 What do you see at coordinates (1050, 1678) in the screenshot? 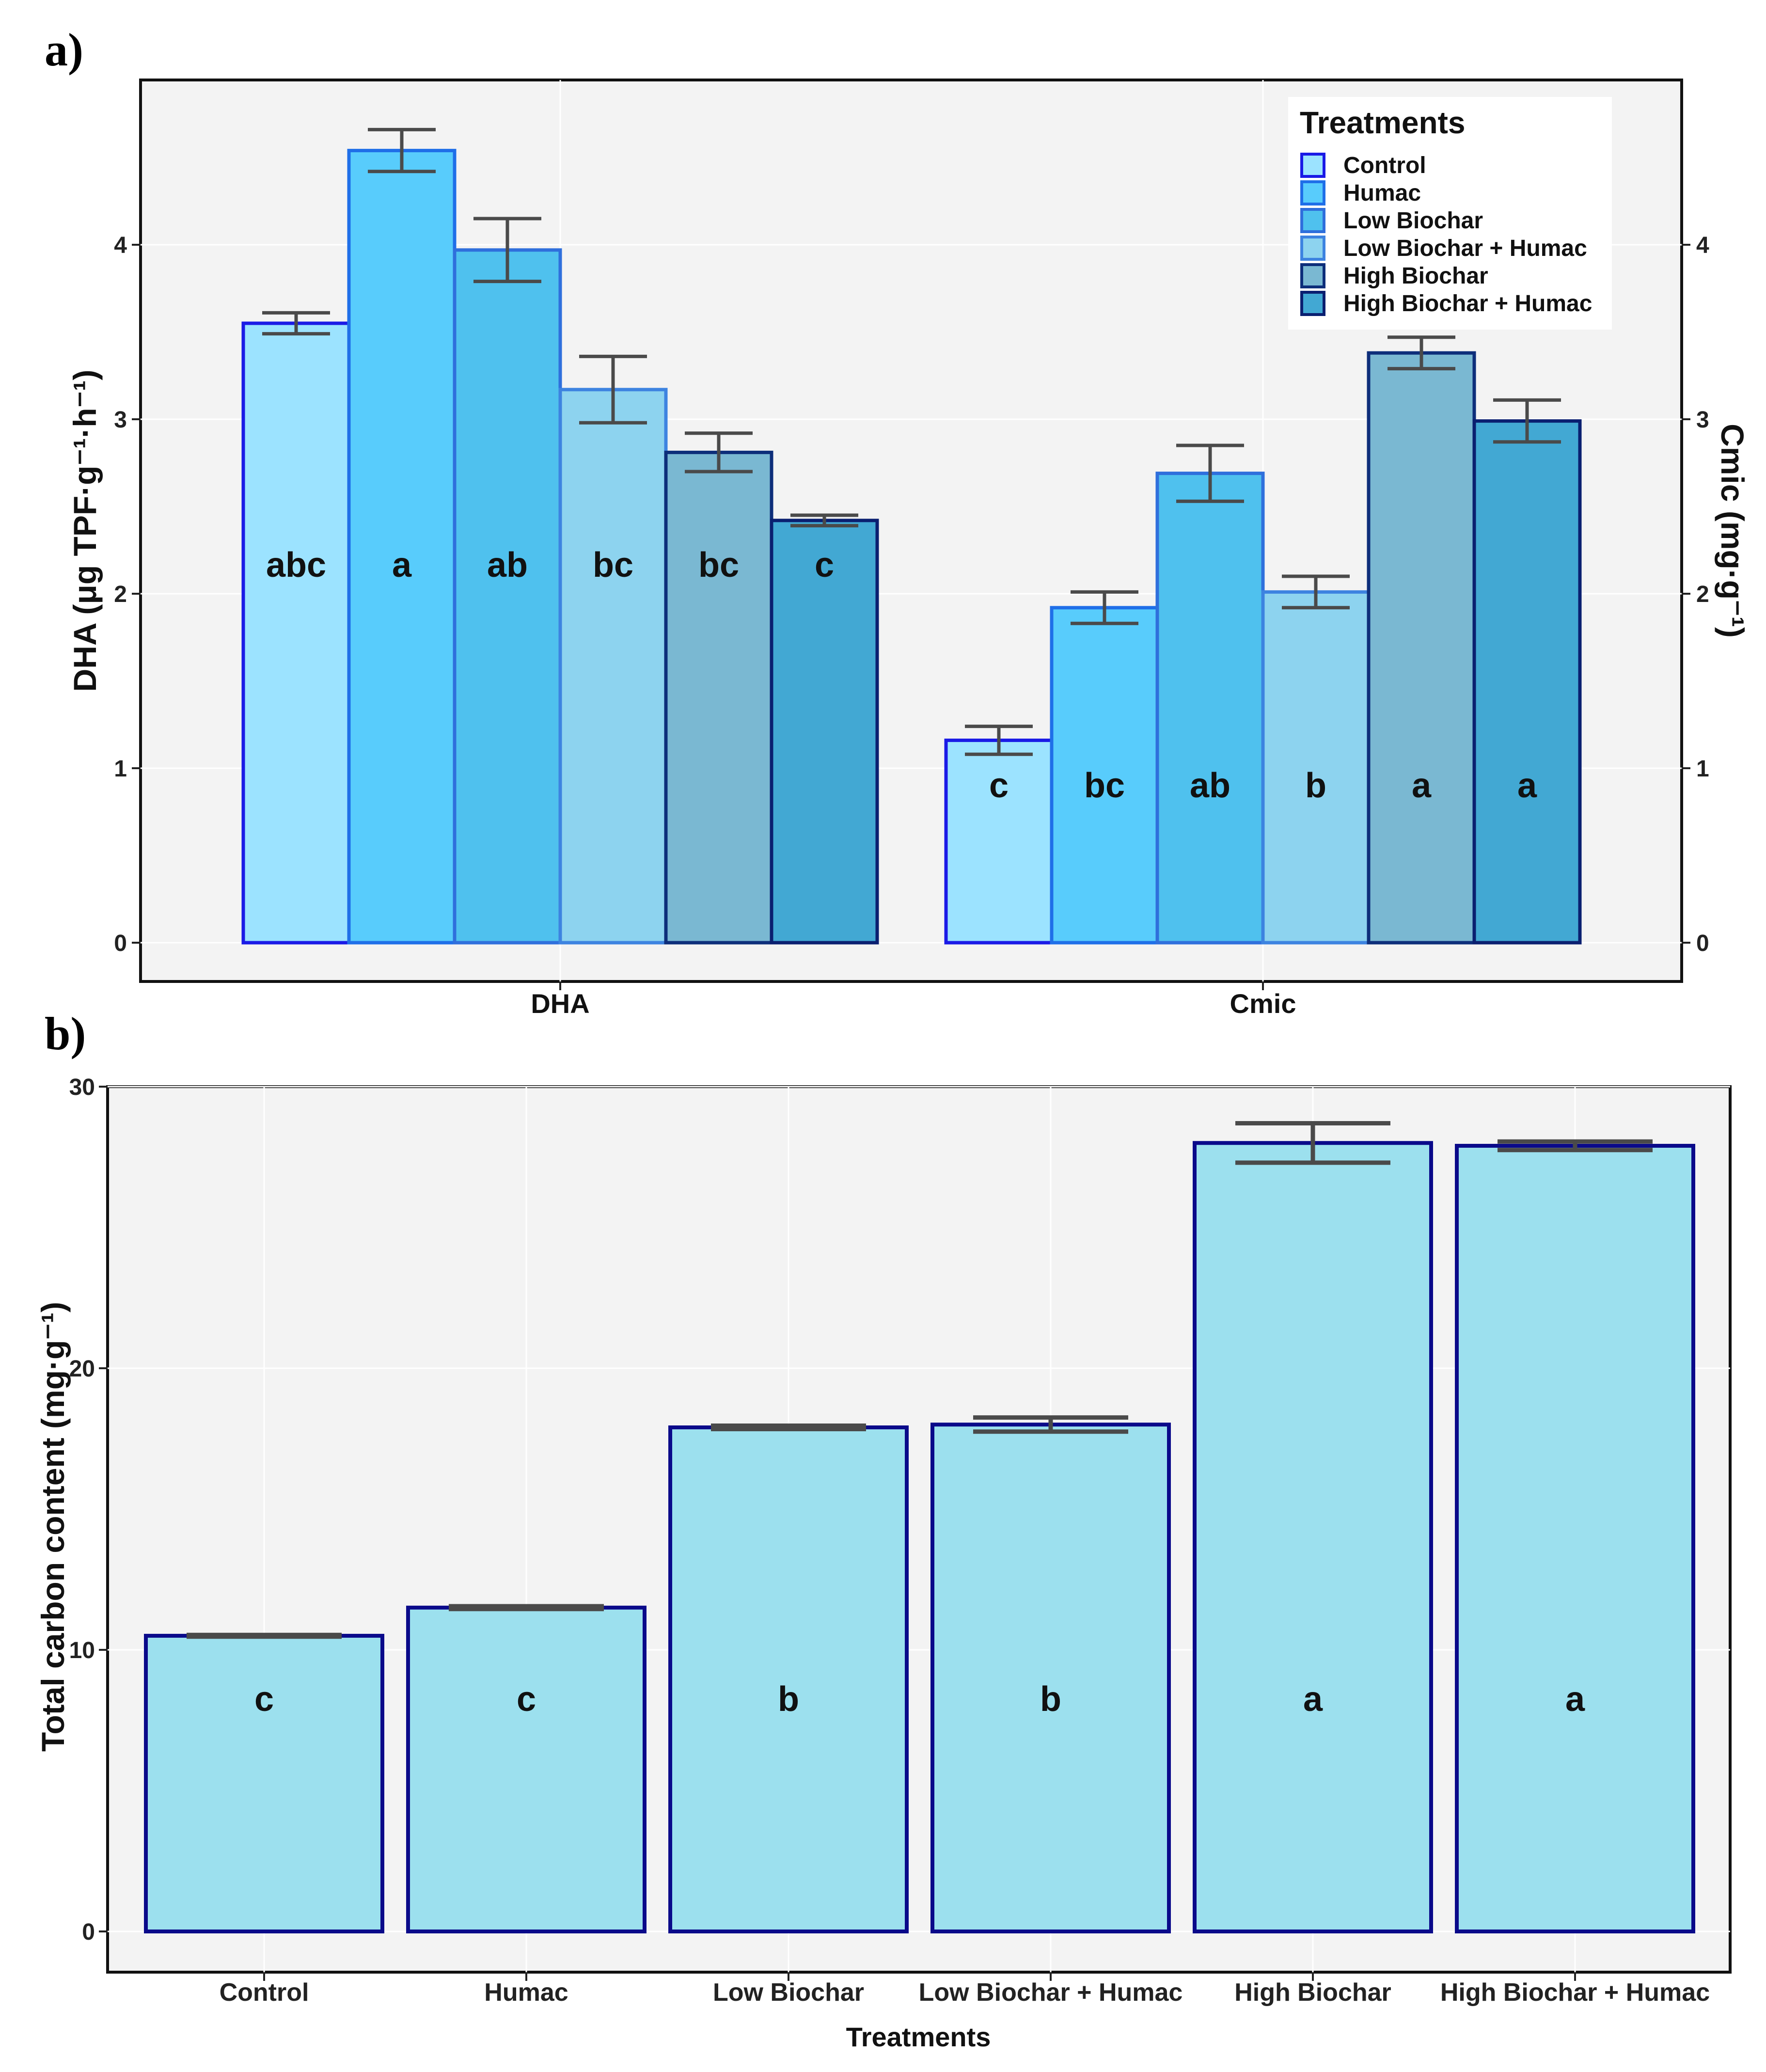
I see `bar-low-biochar-humac` at bounding box center [1050, 1678].